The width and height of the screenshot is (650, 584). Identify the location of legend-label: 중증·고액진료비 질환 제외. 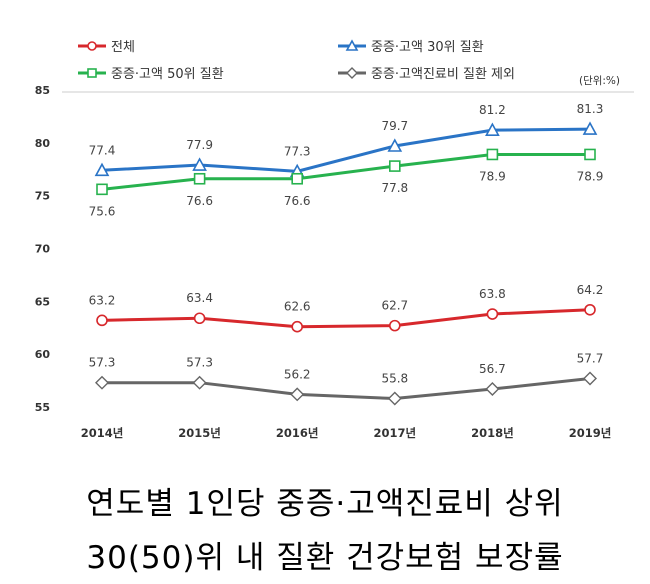
(443, 74).